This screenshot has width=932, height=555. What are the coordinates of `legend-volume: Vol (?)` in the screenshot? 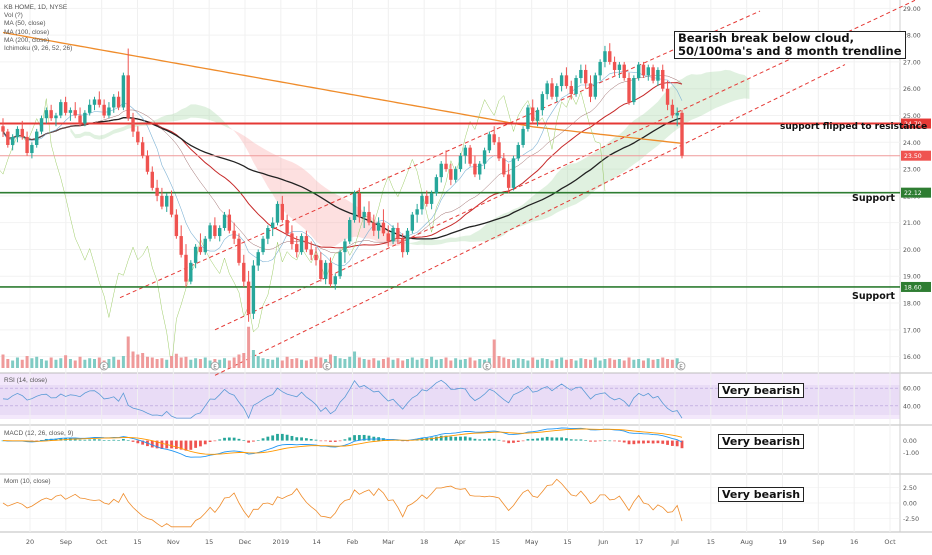 It's located at (13, 16).